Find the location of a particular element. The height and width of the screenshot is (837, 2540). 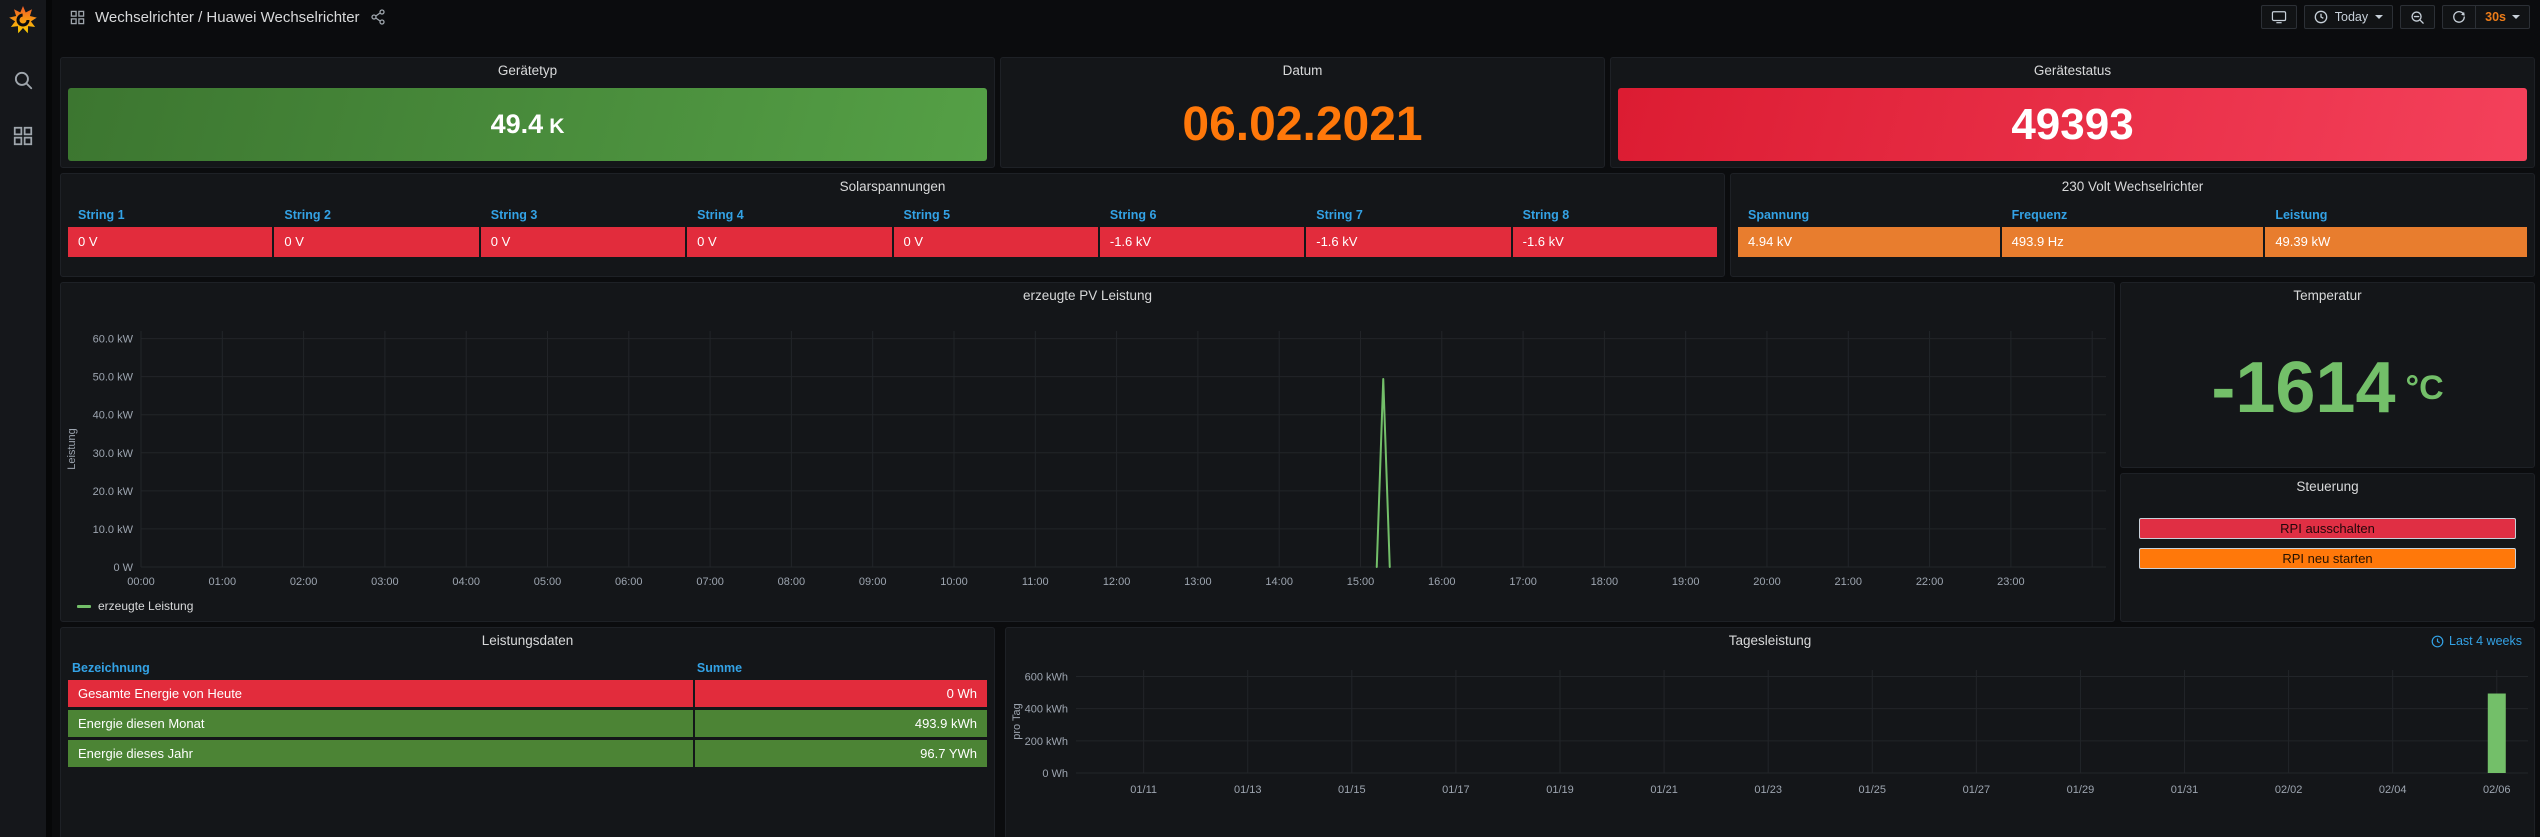

control-buttons: RPI ausschalten RPI neu starten is located at coordinates (2327, 543).